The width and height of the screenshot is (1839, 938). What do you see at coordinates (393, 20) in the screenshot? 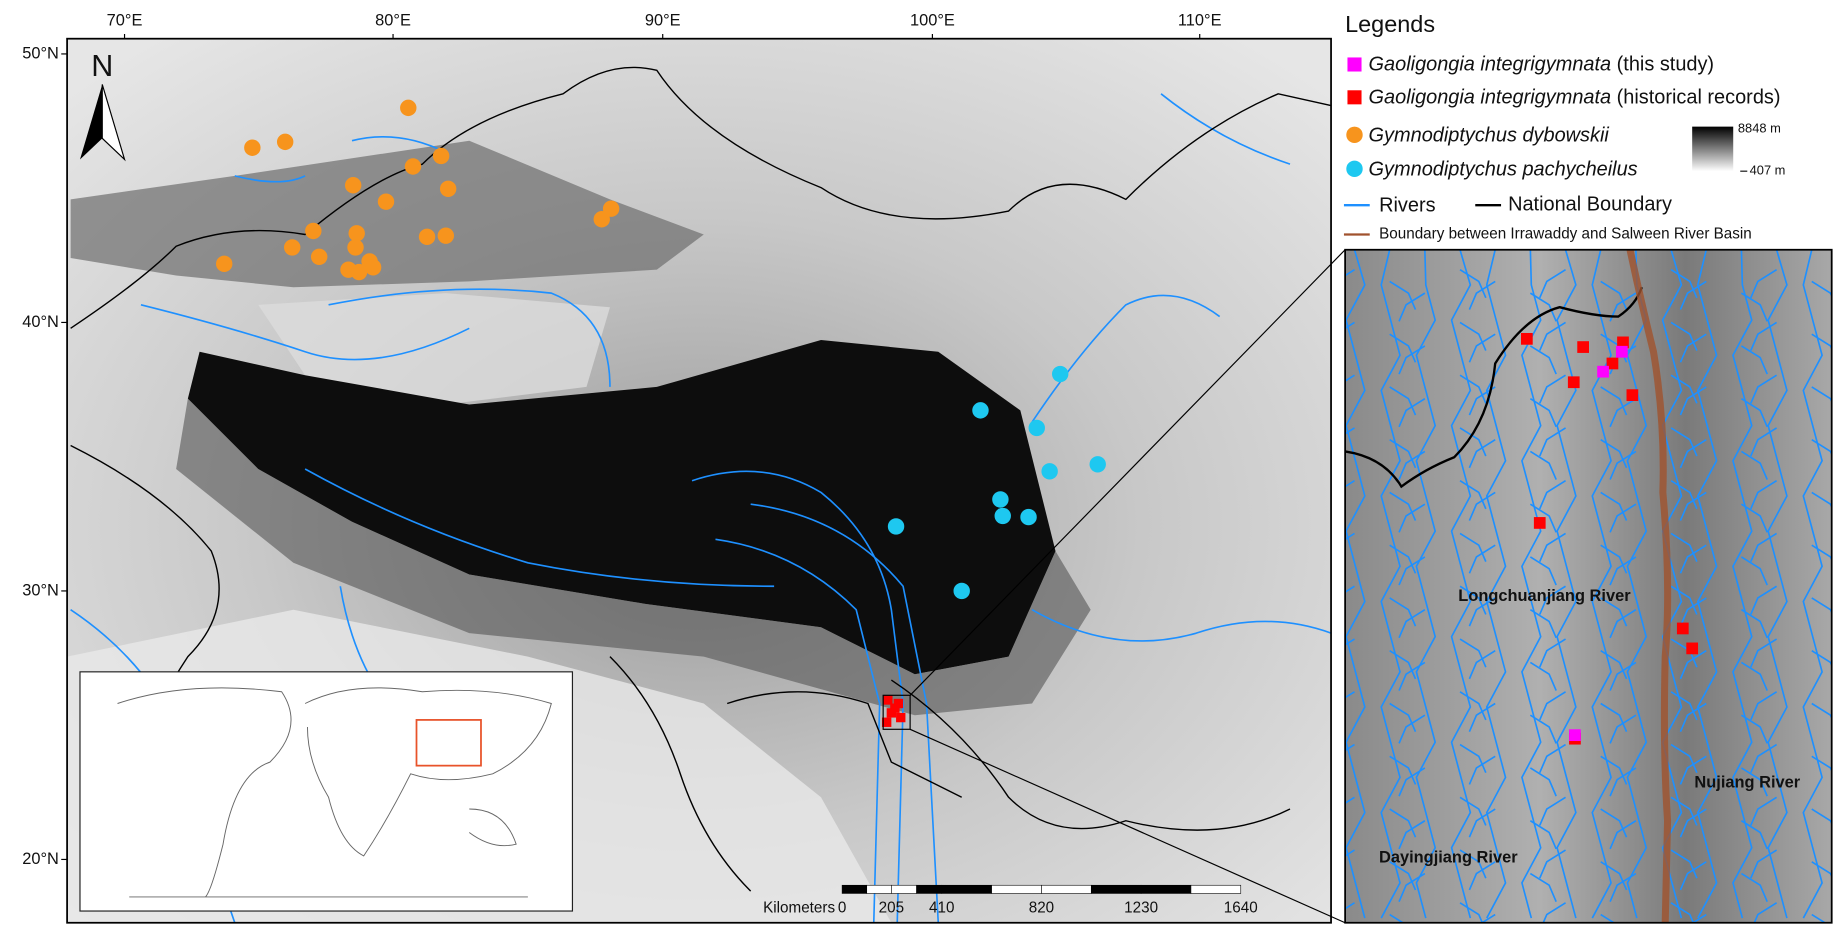
I see `lon-label: 80°E` at bounding box center [393, 20].